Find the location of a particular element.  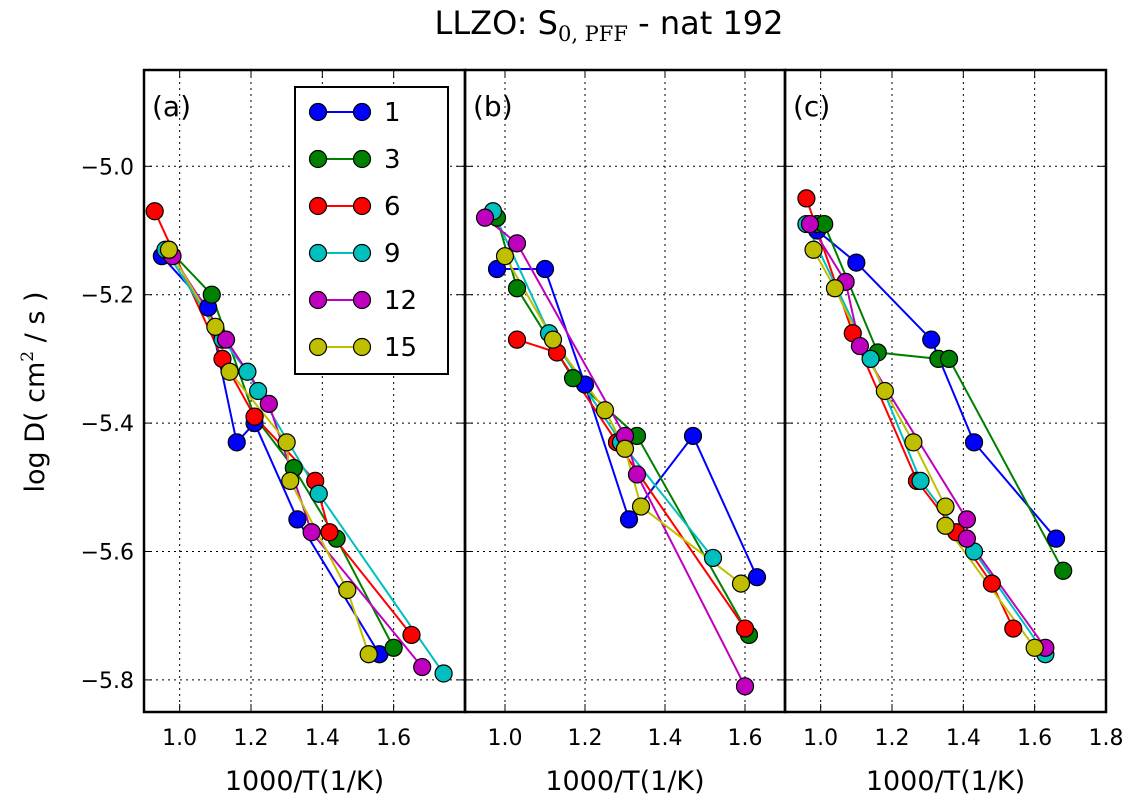

panel-label: (c) is located at coordinates (811, 106).